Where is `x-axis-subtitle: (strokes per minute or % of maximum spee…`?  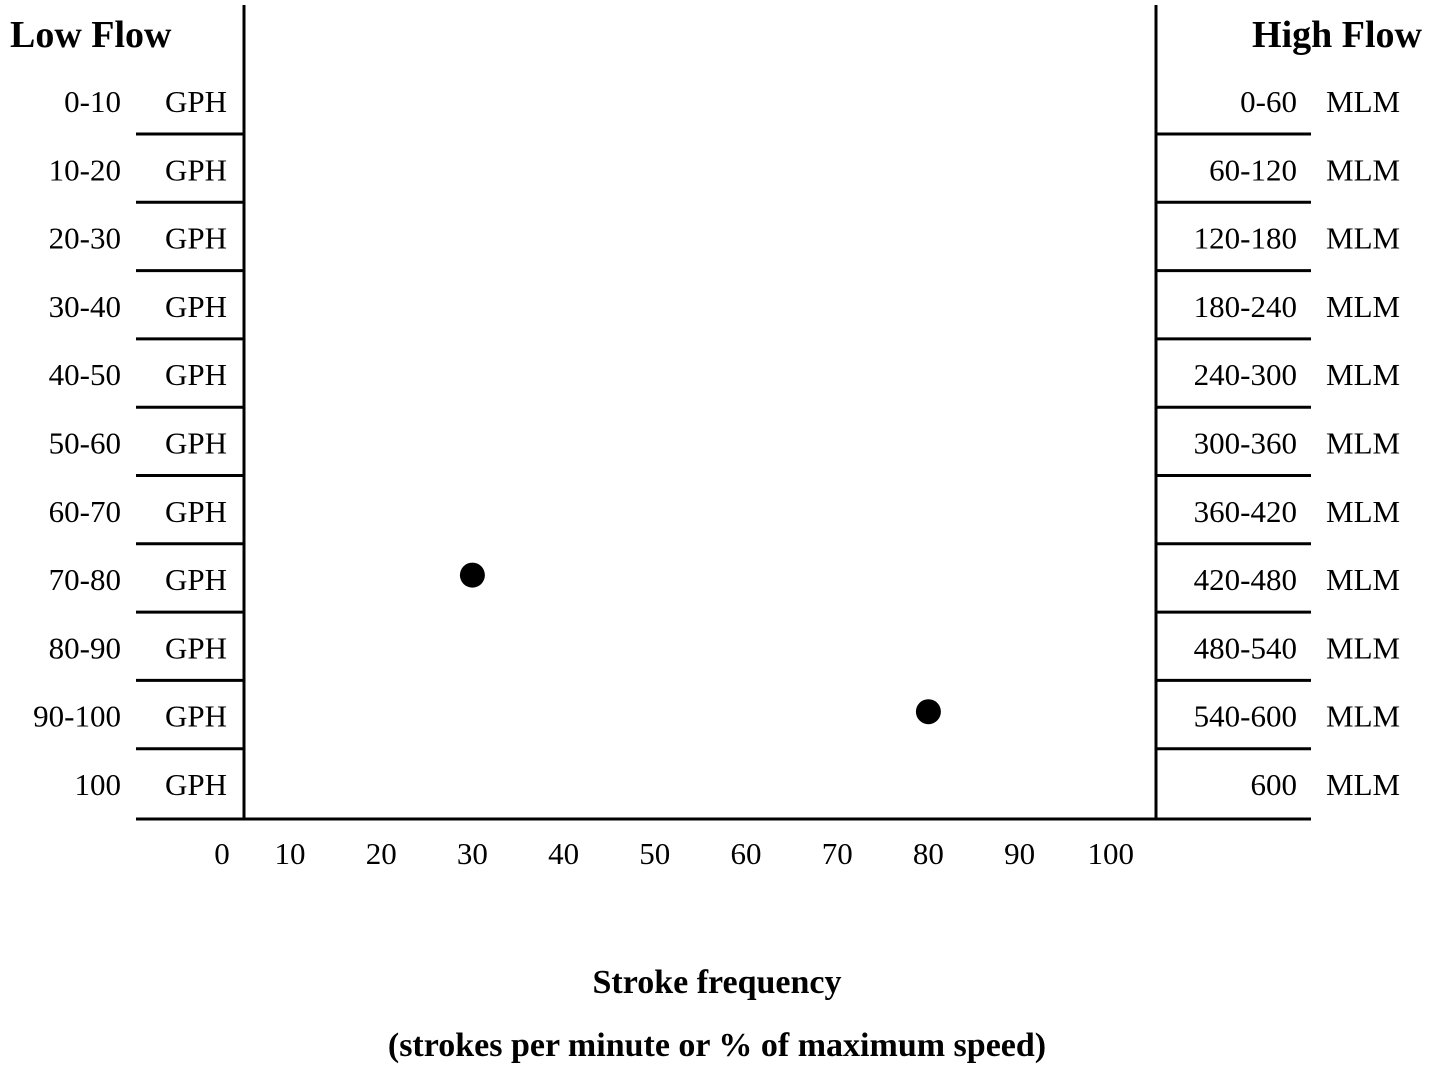 x-axis-subtitle: (strokes per minute or % of maximum spee… is located at coordinates (717, 1045).